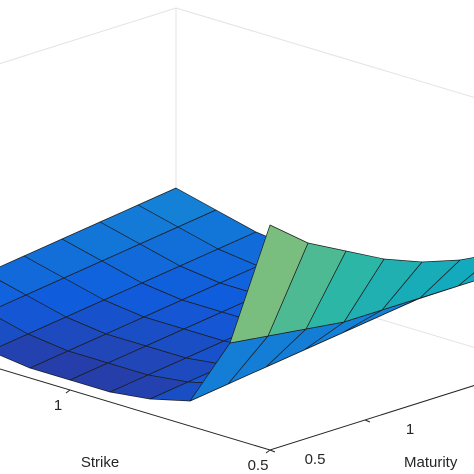  What do you see at coordinates (410, 429) in the screenshot?
I see `y-tick-label: 1` at bounding box center [410, 429].